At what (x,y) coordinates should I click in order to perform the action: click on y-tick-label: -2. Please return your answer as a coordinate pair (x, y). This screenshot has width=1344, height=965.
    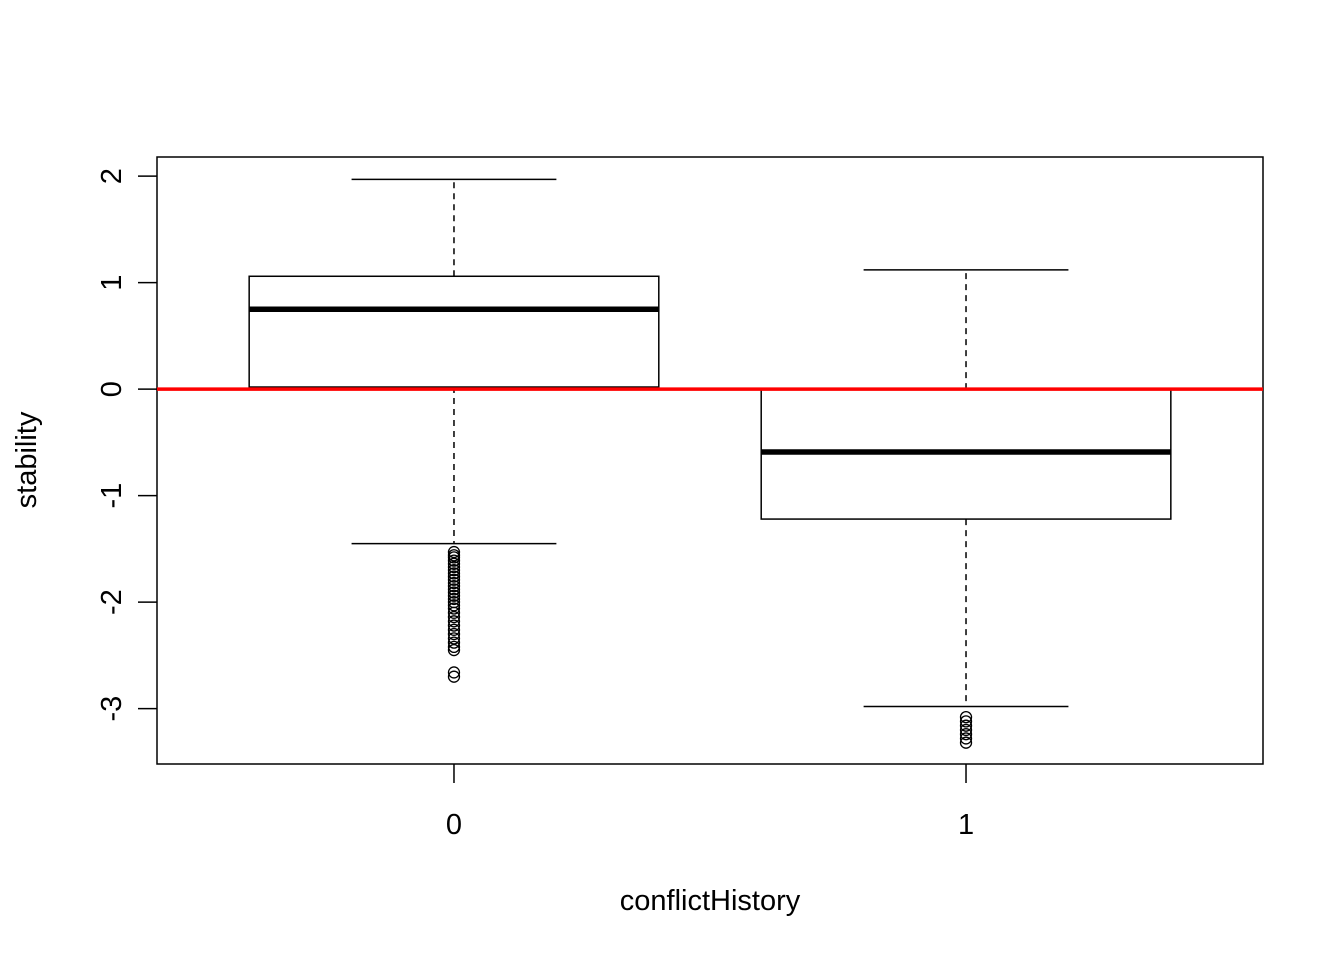
    Looking at the image, I should click on (112, 602).